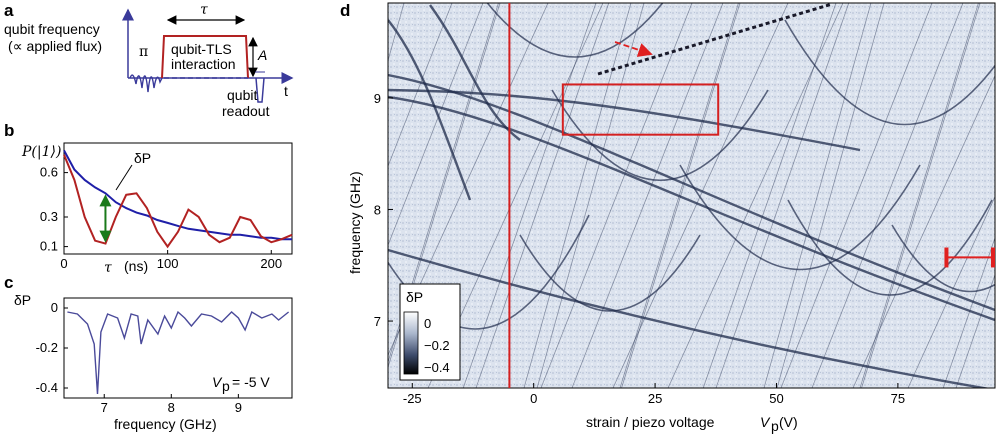  Describe the element at coordinates (377, 209) in the screenshot. I see `panel-d-ytick-1: 8` at that location.